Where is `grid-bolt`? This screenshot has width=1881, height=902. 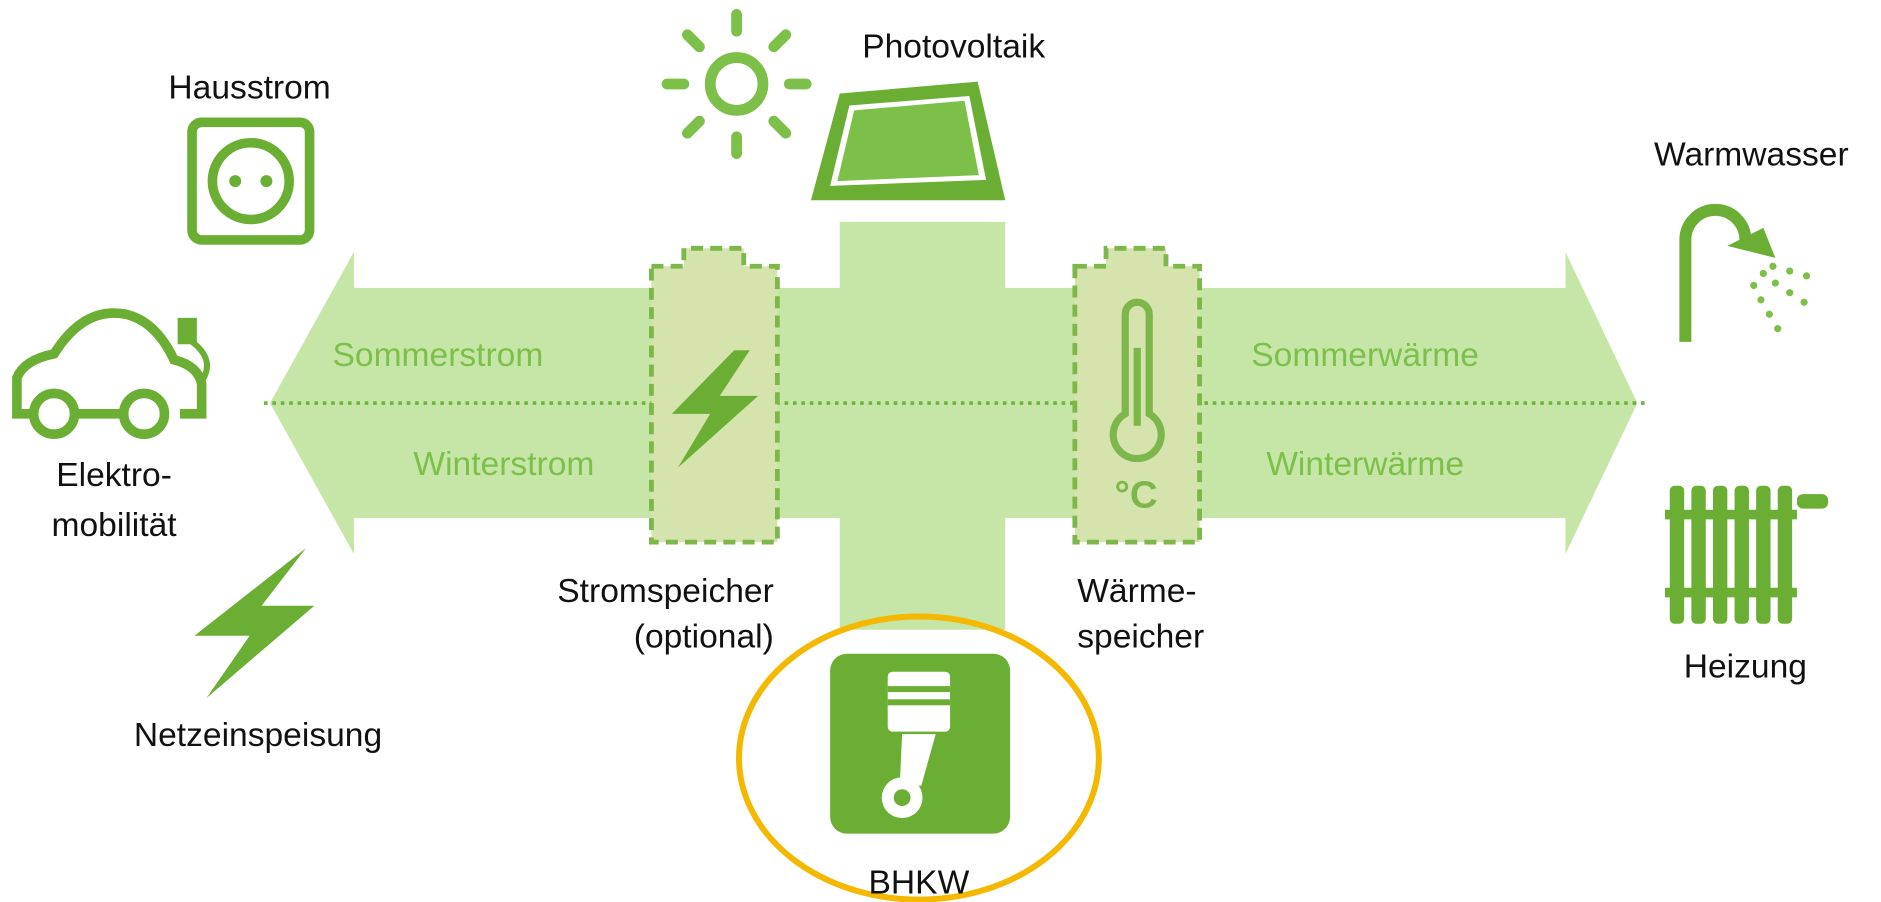 grid-bolt is located at coordinates (254, 623).